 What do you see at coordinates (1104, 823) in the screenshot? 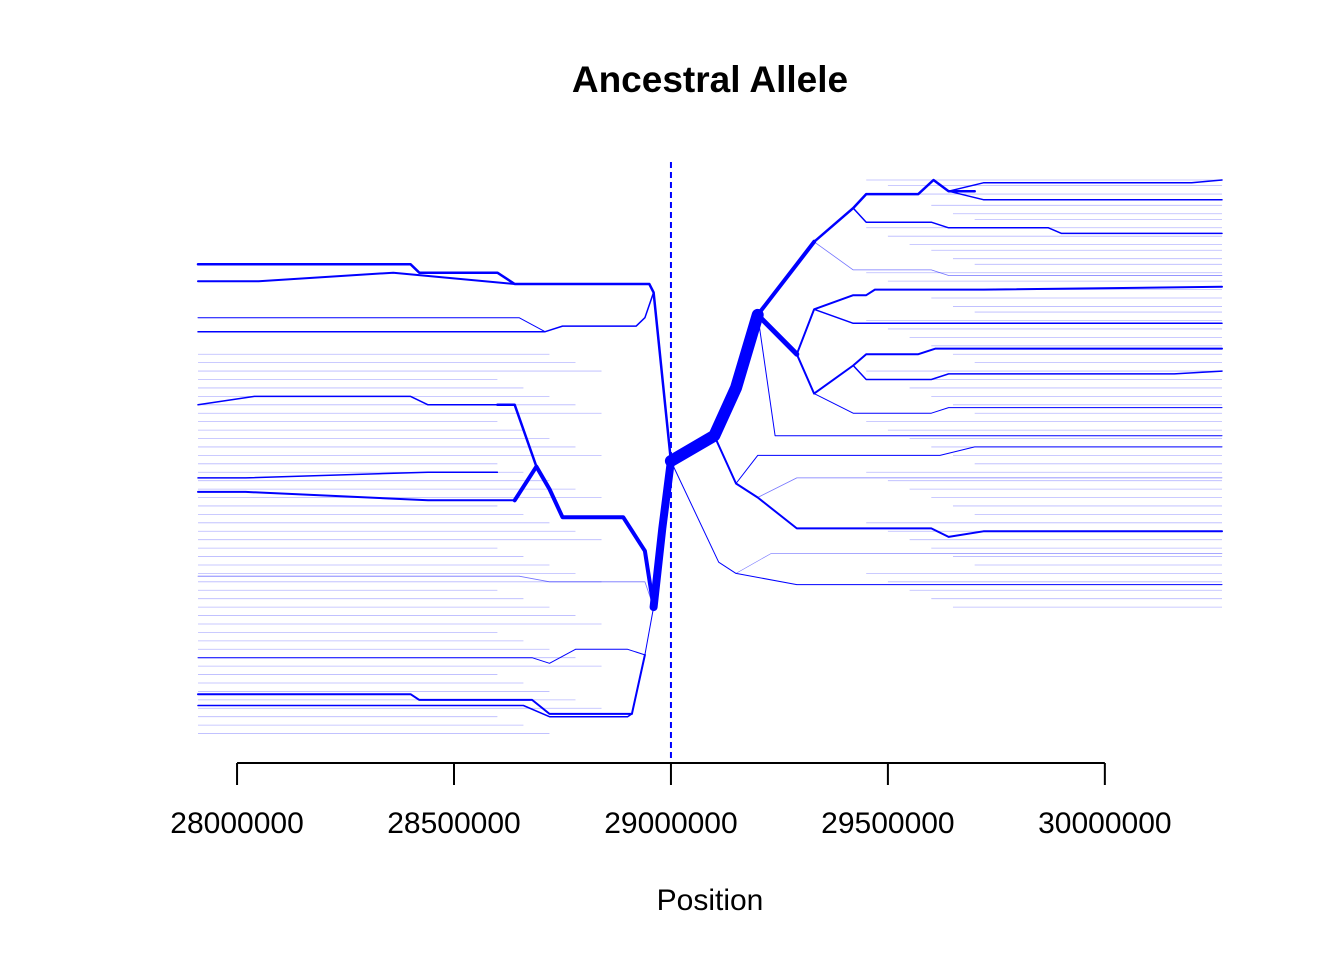
I see `x-tick-label: 30000000` at bounding box center [1104, 823].